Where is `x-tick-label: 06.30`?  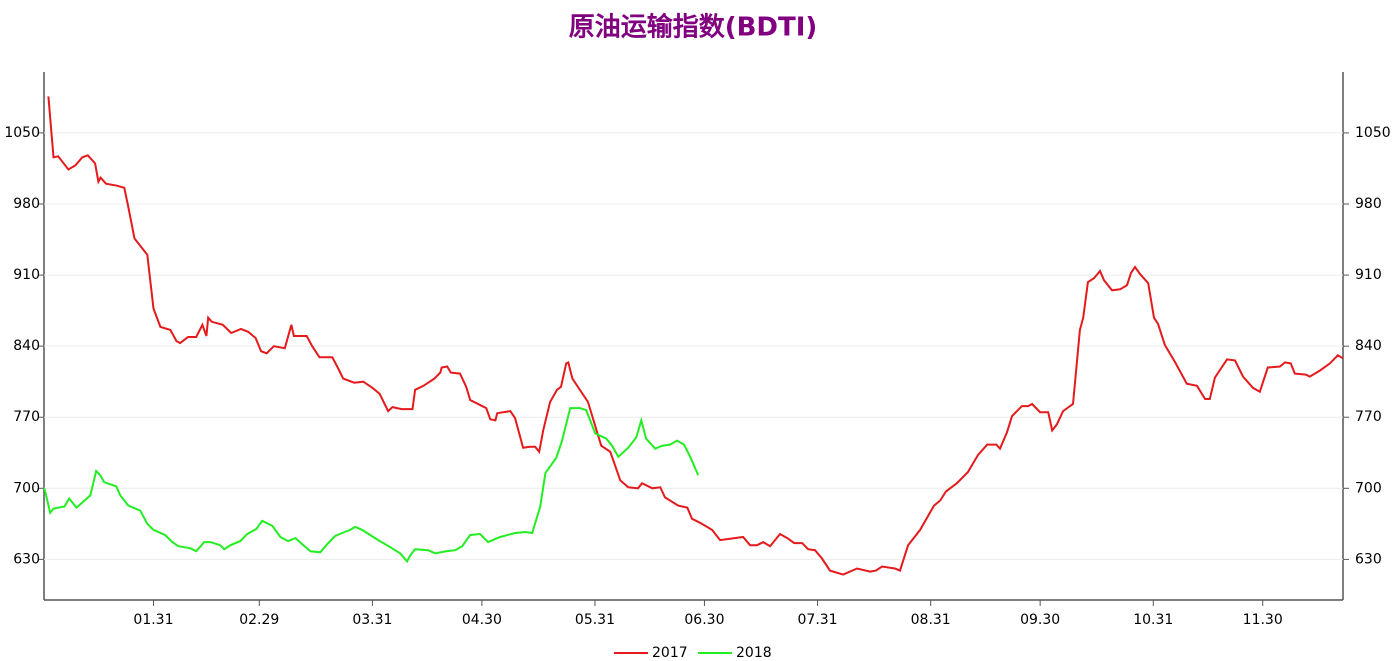
x-tick-label: 06.30 is located at coordinates (704, 620).